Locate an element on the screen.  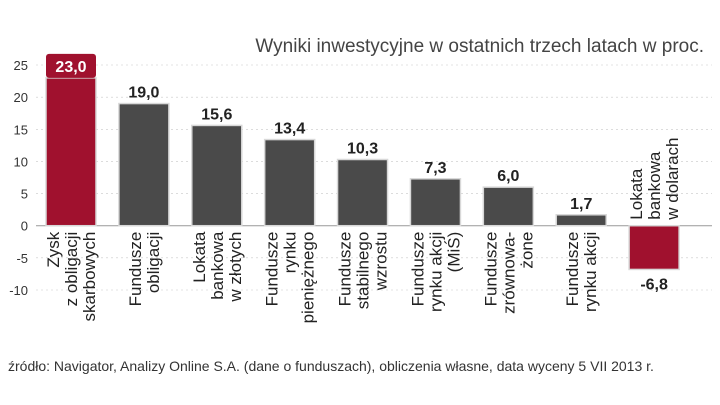
category-label-1: Fundusze obligacji is located at coordinates (144, 269).